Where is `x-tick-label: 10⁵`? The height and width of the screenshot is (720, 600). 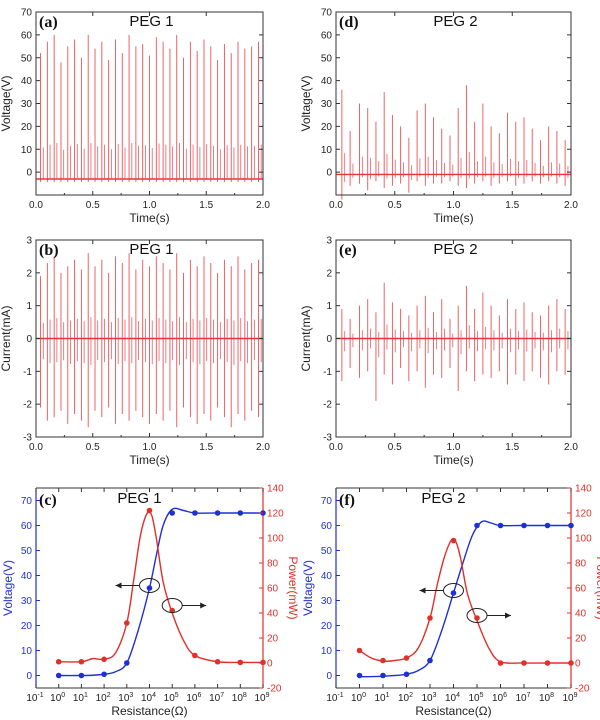
x-tick-label: 10⁵ is located at coordinates (475, 698).